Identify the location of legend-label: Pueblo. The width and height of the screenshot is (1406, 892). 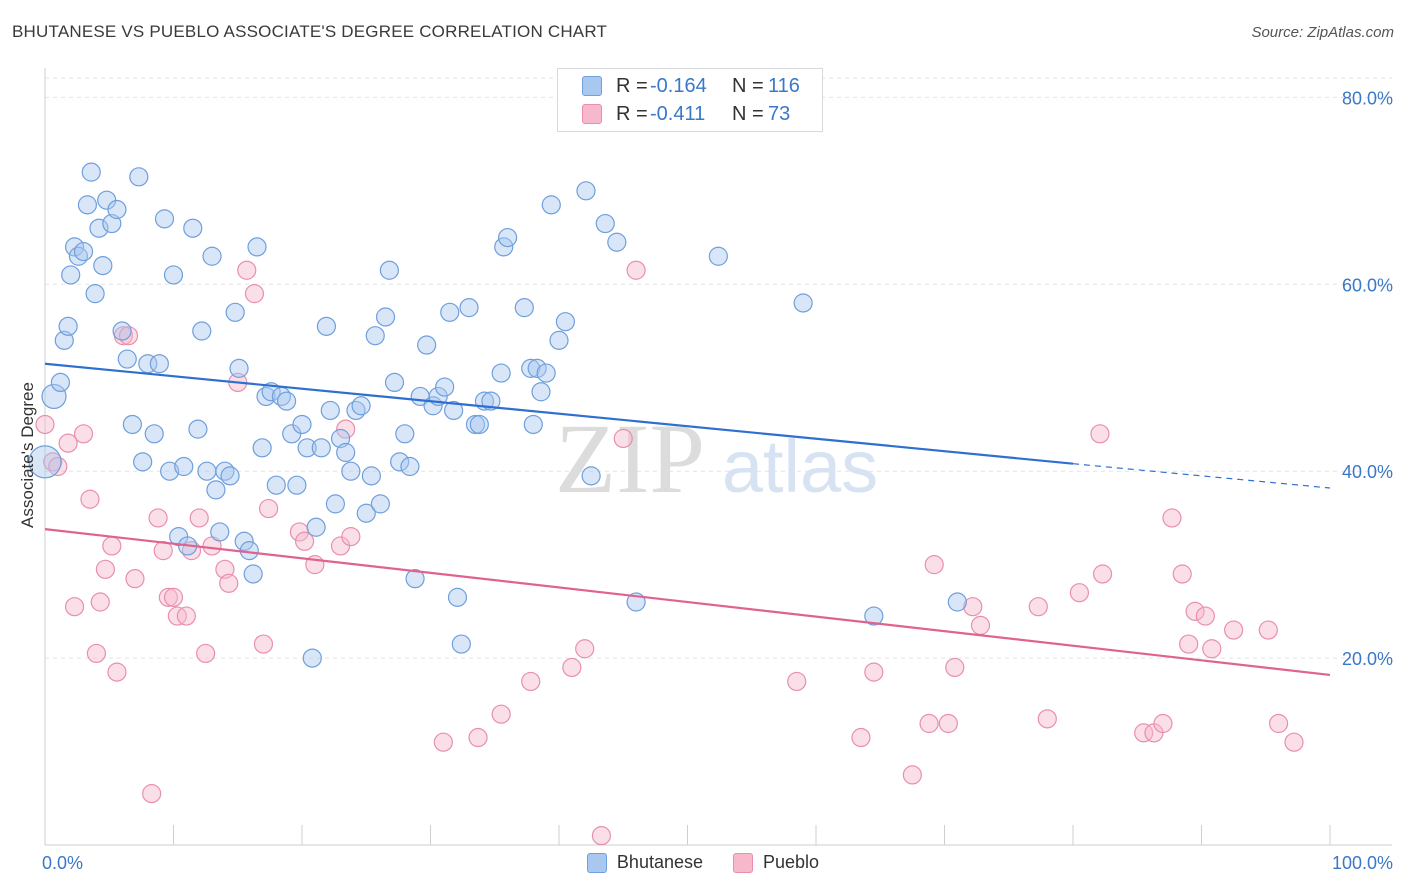
(791, 862).